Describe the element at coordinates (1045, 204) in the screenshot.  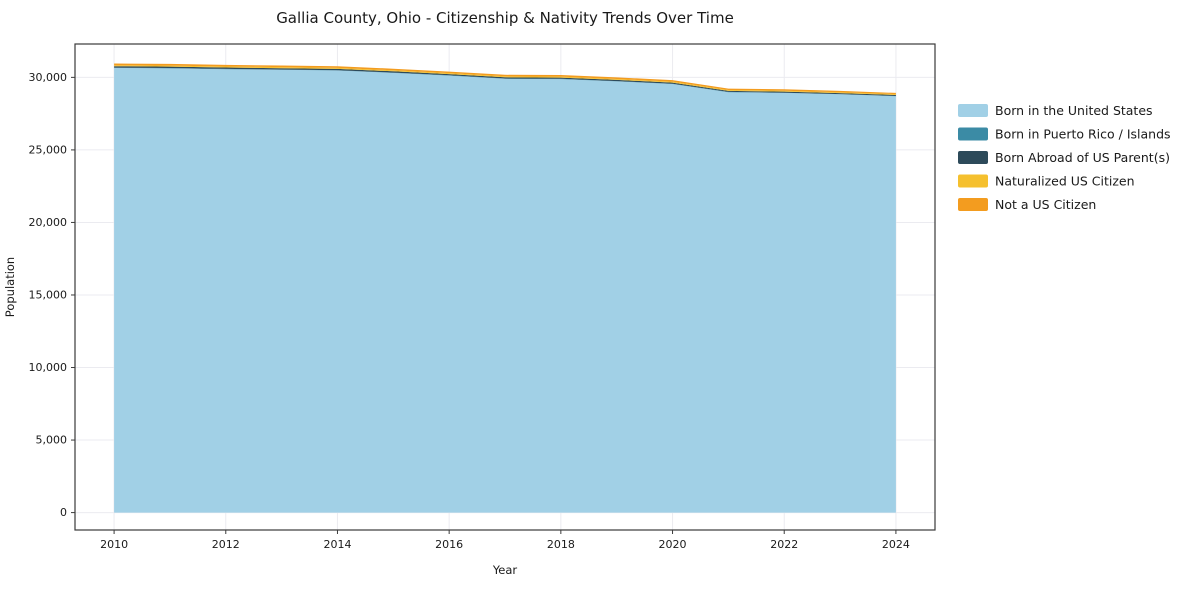
I see `legend-label-4: Not a US Citizen` at that location.